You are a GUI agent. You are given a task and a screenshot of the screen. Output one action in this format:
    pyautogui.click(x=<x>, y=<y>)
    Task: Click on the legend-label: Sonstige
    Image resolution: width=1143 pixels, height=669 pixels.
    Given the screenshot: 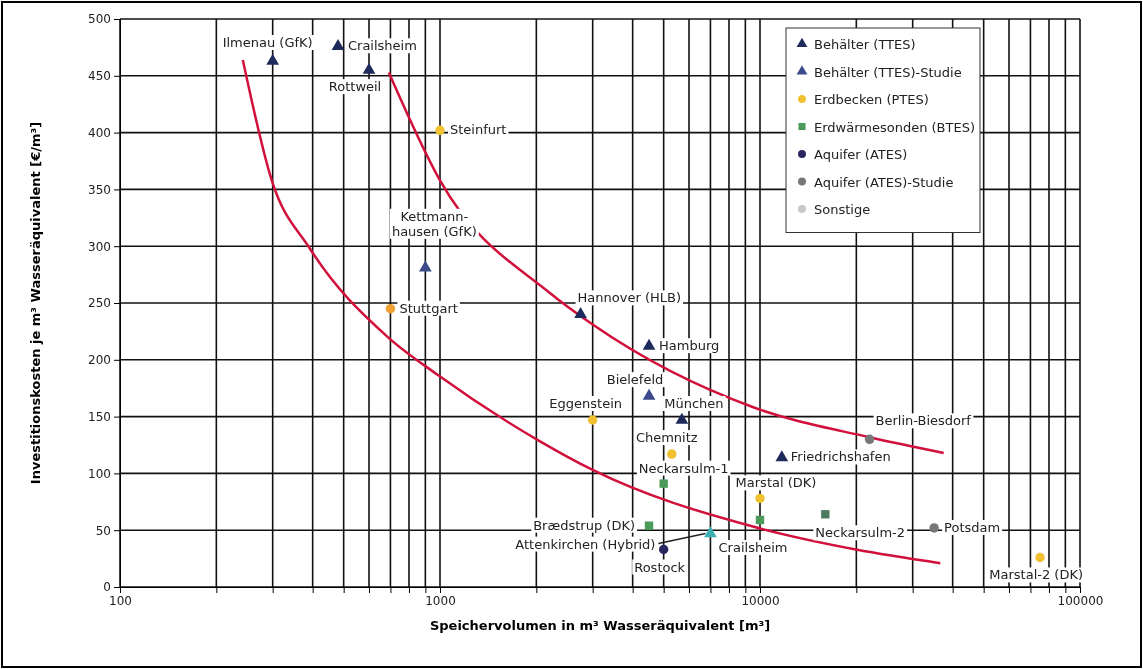 What is the action you would take?
    pyautogui.click(x=842, y=209)
    